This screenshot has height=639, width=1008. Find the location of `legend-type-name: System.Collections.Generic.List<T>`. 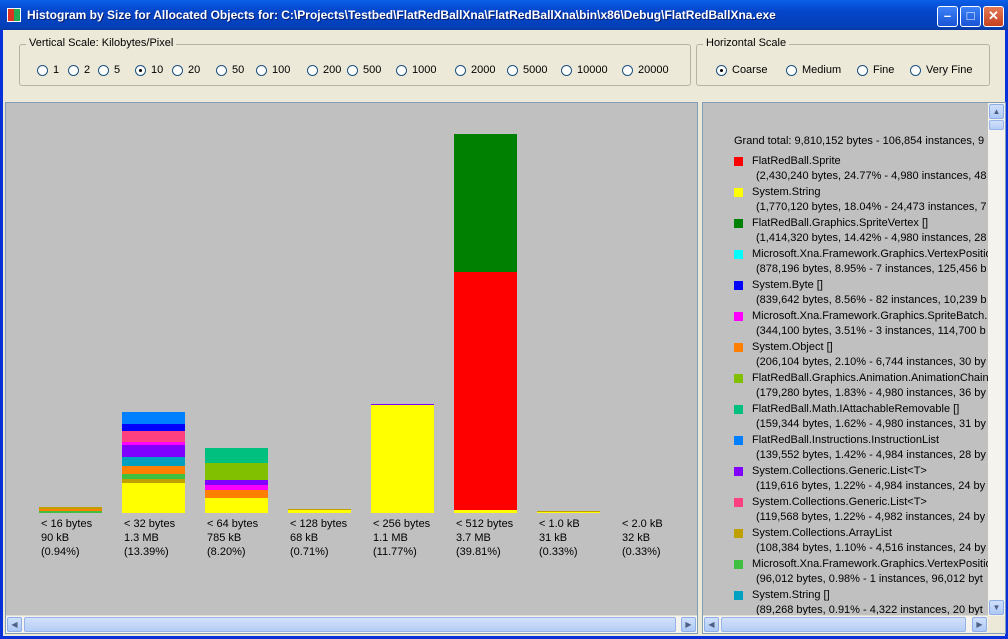

legend-type-name: System.Collections.Generic.List<T> is located at coordinates (839, 471).